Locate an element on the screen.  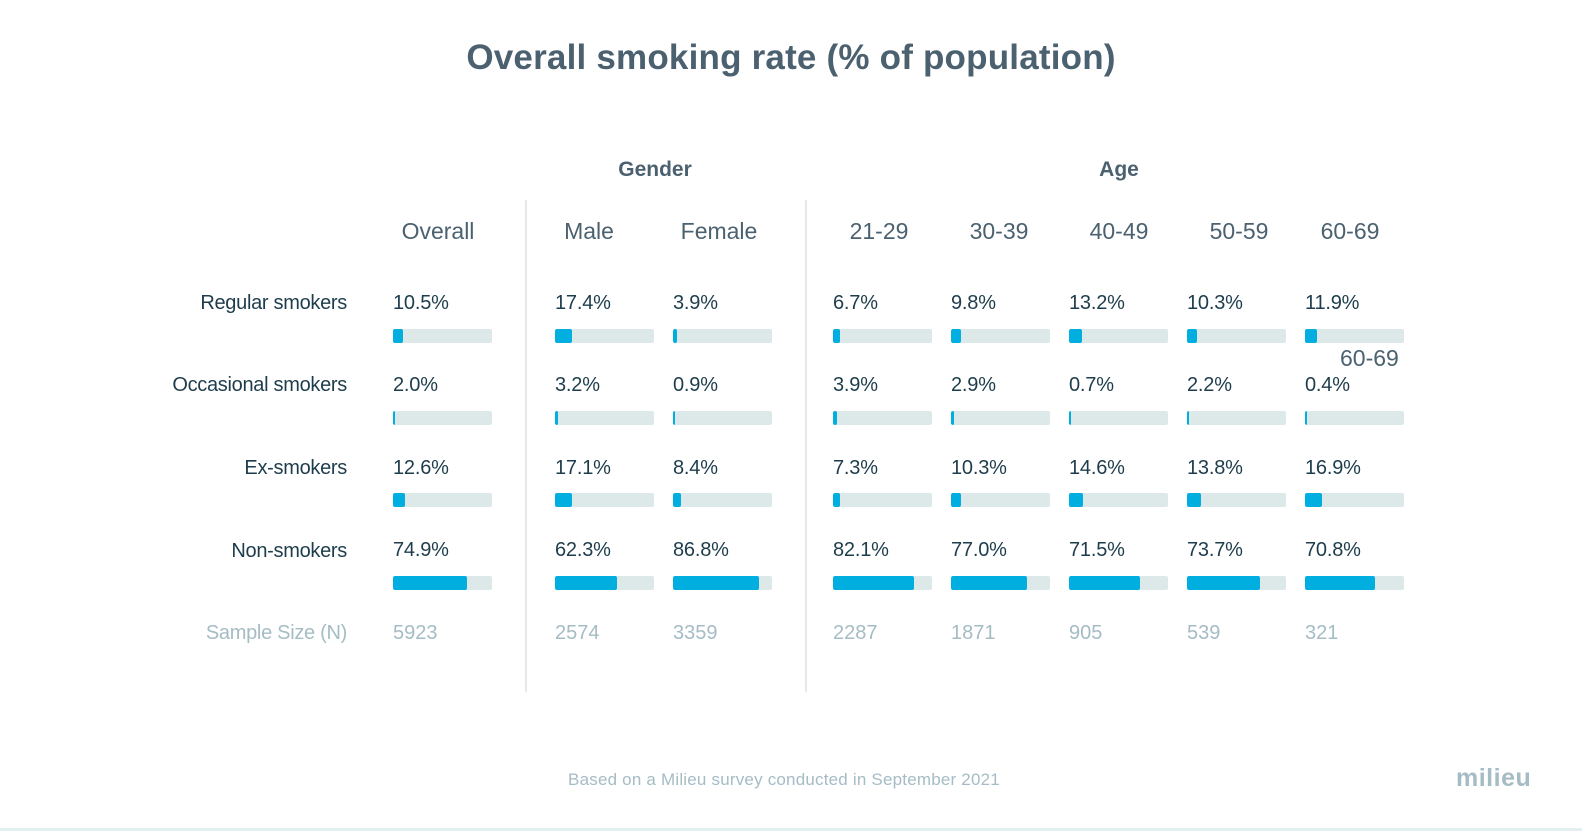
row-label-ex-smokers: Ex-smokers is located at coordinates (295, 468).